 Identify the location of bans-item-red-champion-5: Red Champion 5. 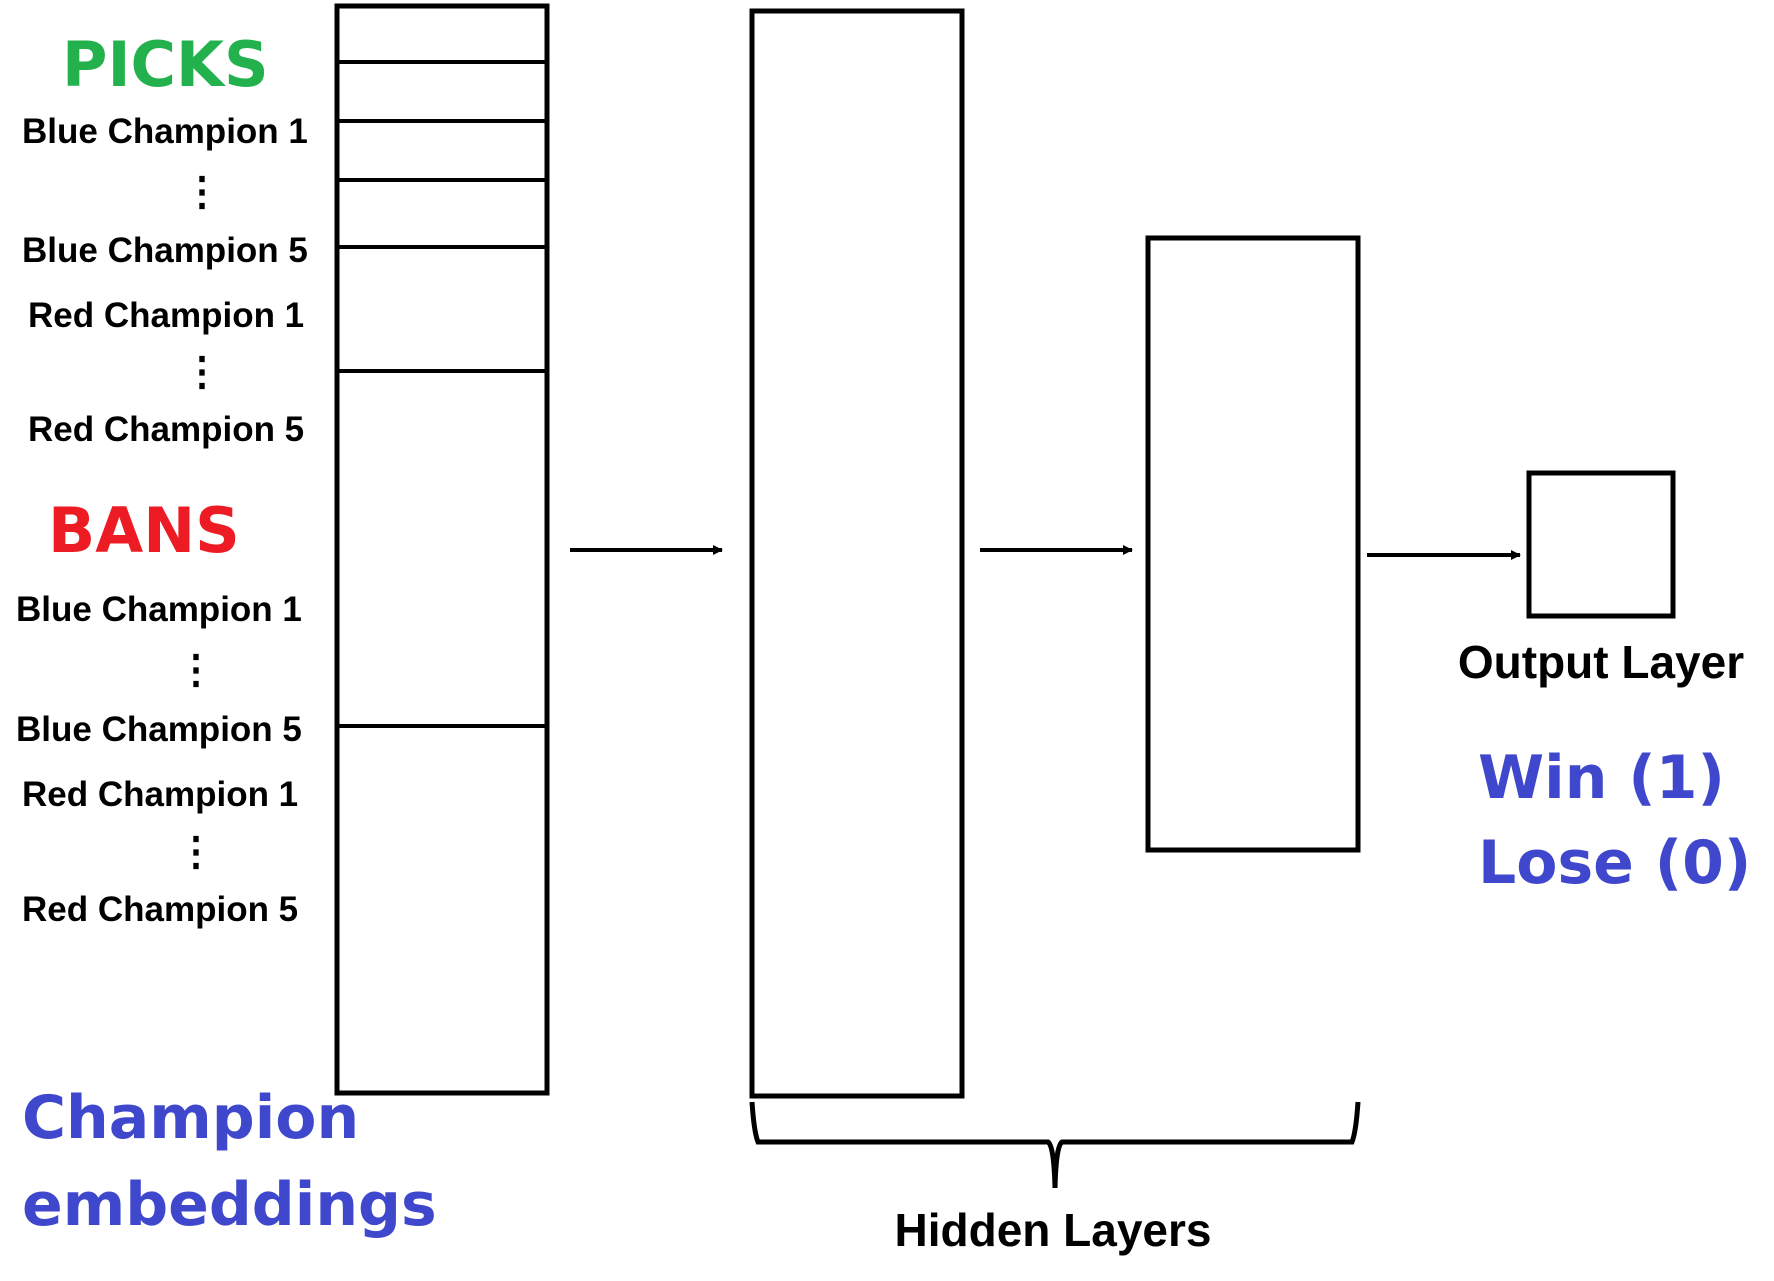
(160, 909).